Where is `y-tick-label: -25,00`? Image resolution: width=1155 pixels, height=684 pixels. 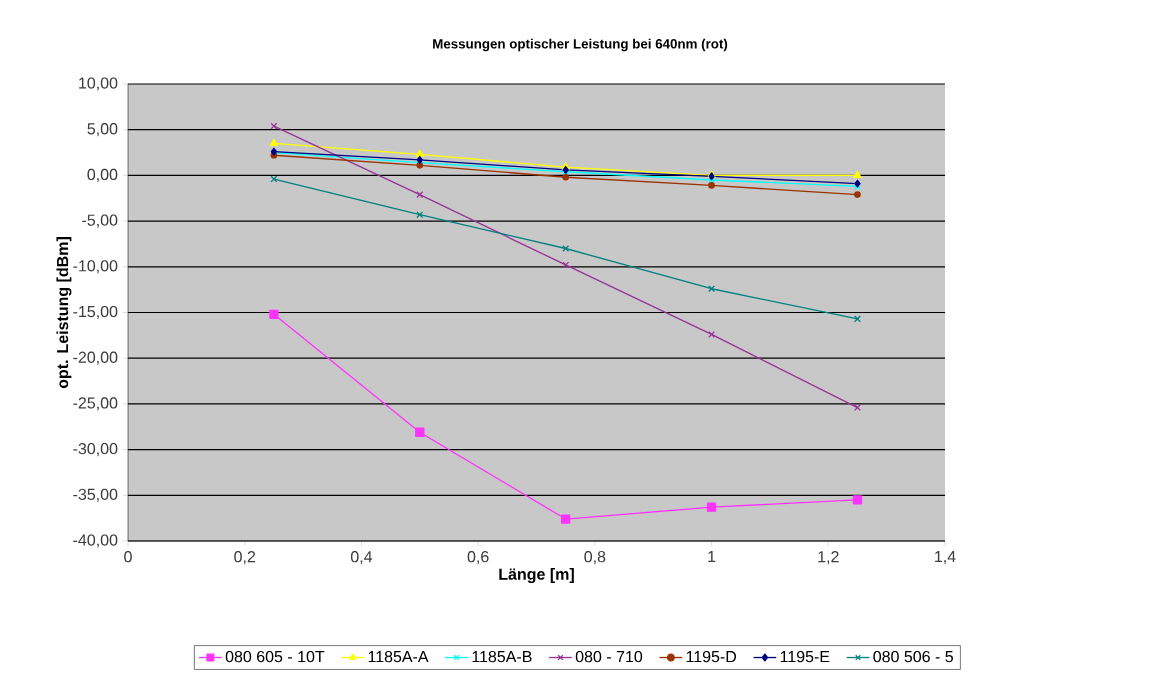
y-tick-label: -25,00 is located at coordinates (95, 404).